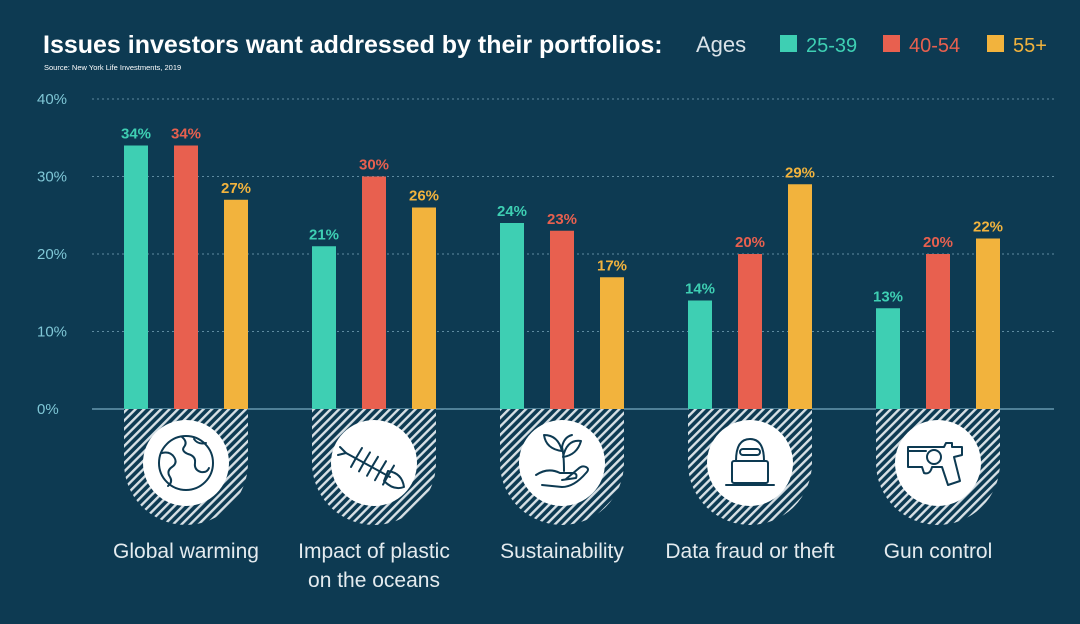 This screenshot has height=624, width=1080. I want to click on data-label: 21%, so click(324, 234).